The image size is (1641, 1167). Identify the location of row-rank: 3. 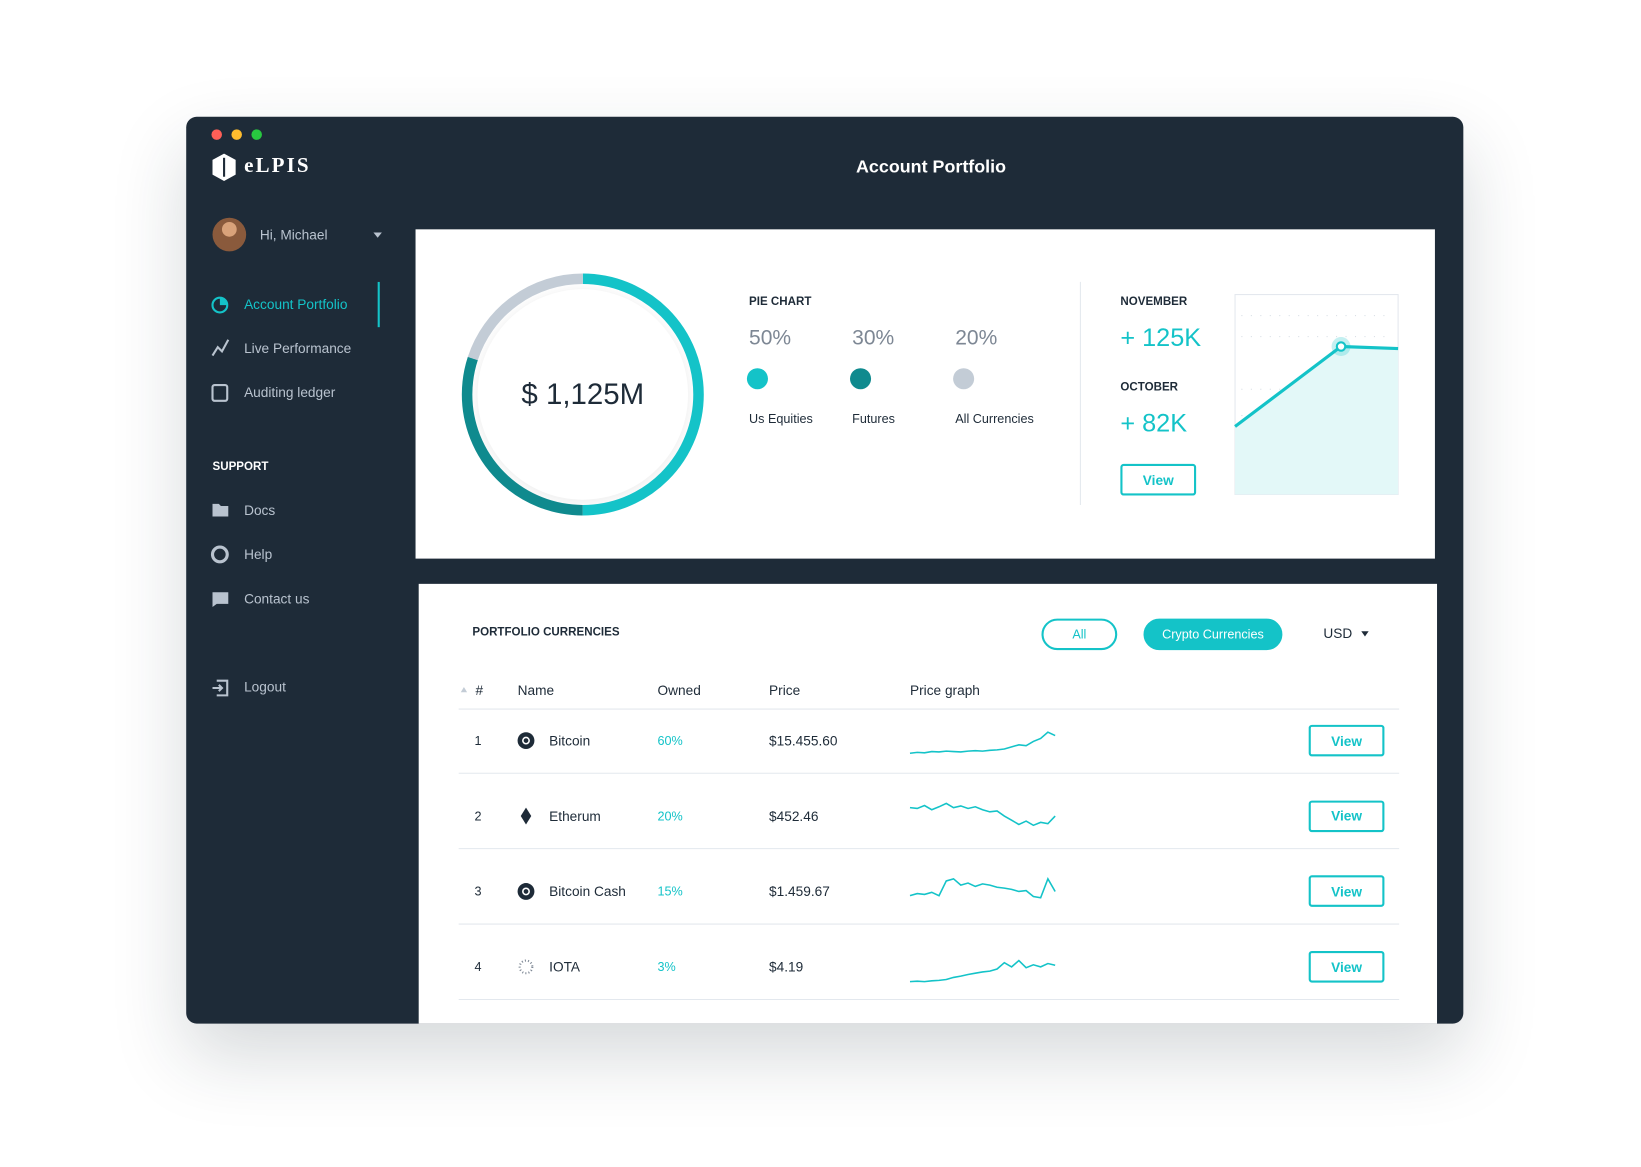
(478, 891).